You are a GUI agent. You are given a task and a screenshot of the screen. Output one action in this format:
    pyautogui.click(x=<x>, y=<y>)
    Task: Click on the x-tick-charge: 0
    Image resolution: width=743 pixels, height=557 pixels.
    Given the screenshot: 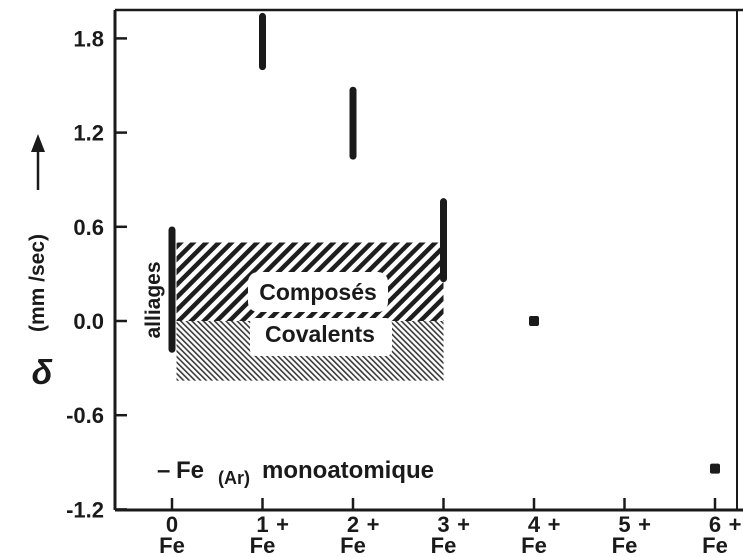 What is the action you would take?
    pyautogui.click(x=172, y=524)
    